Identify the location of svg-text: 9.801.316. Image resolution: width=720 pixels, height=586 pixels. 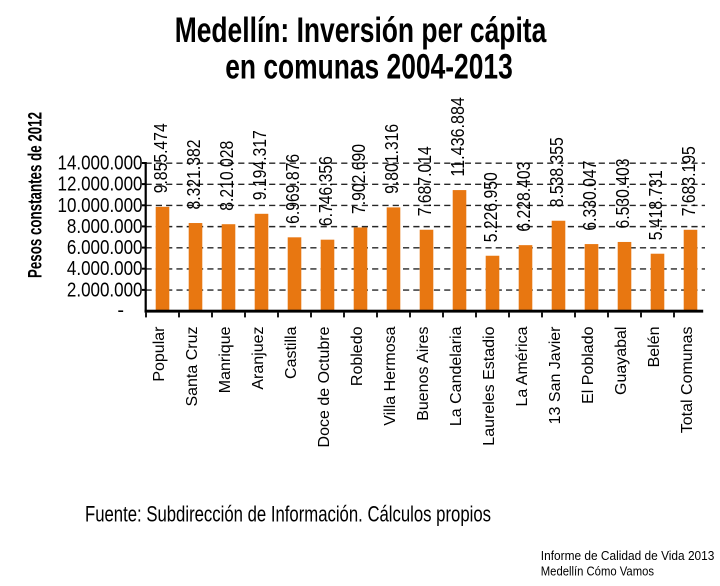
(392, 159).